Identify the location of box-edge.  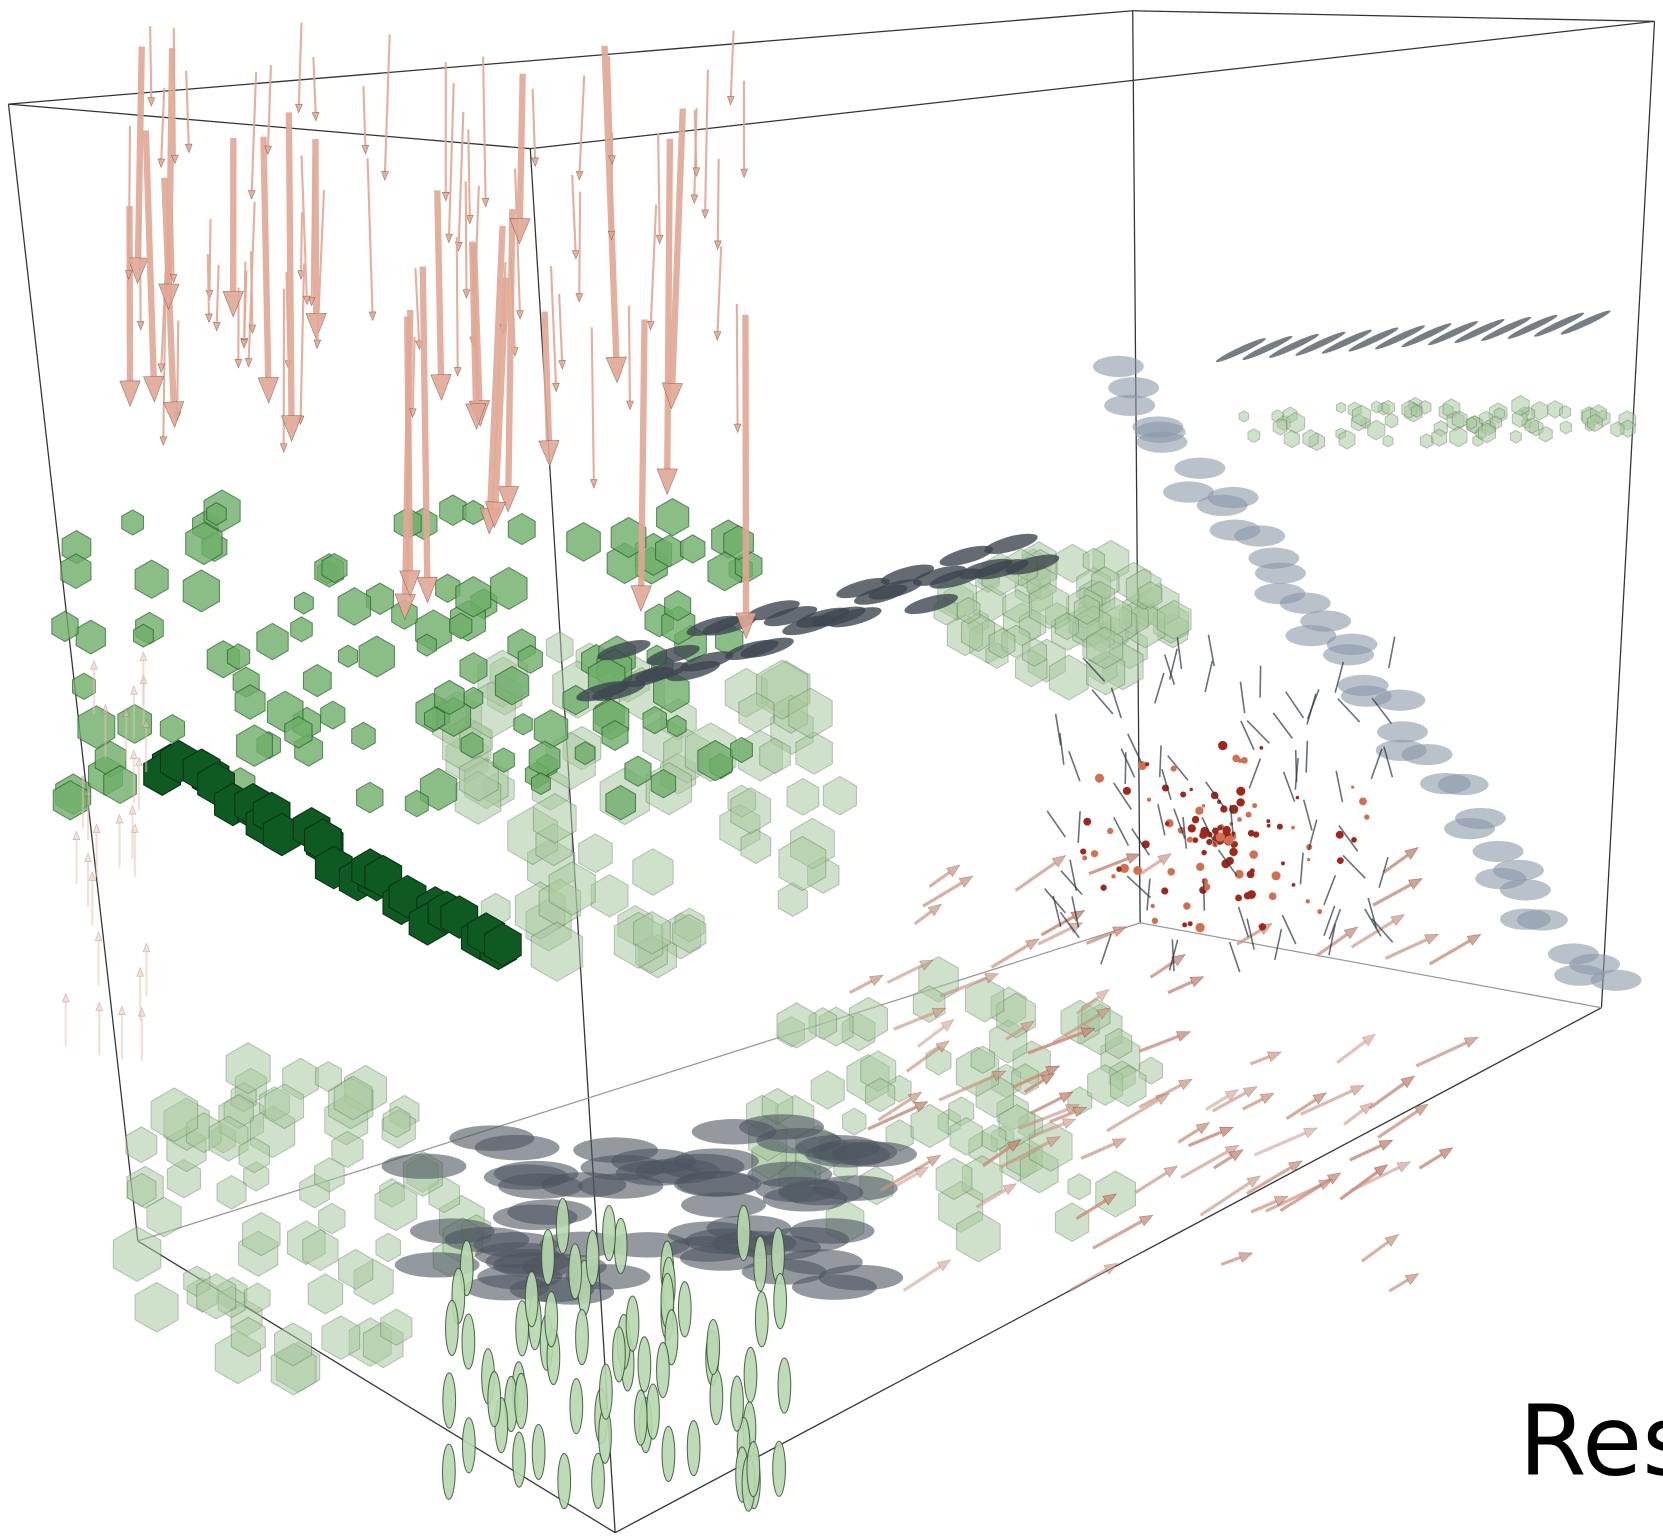
(1393, 16).